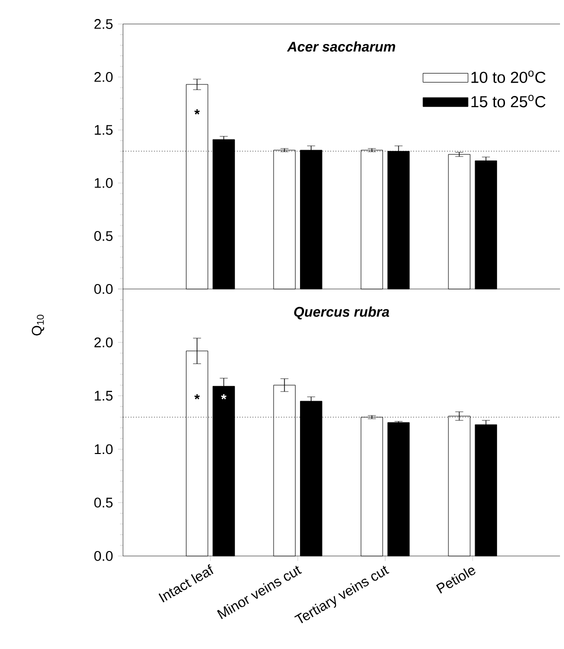 This screenshot has width=564, height=649. Describe the element at coordinates (508, 76) in the screenshot. I see `legend-label: 10 to 20$^{o}$C` at that location.